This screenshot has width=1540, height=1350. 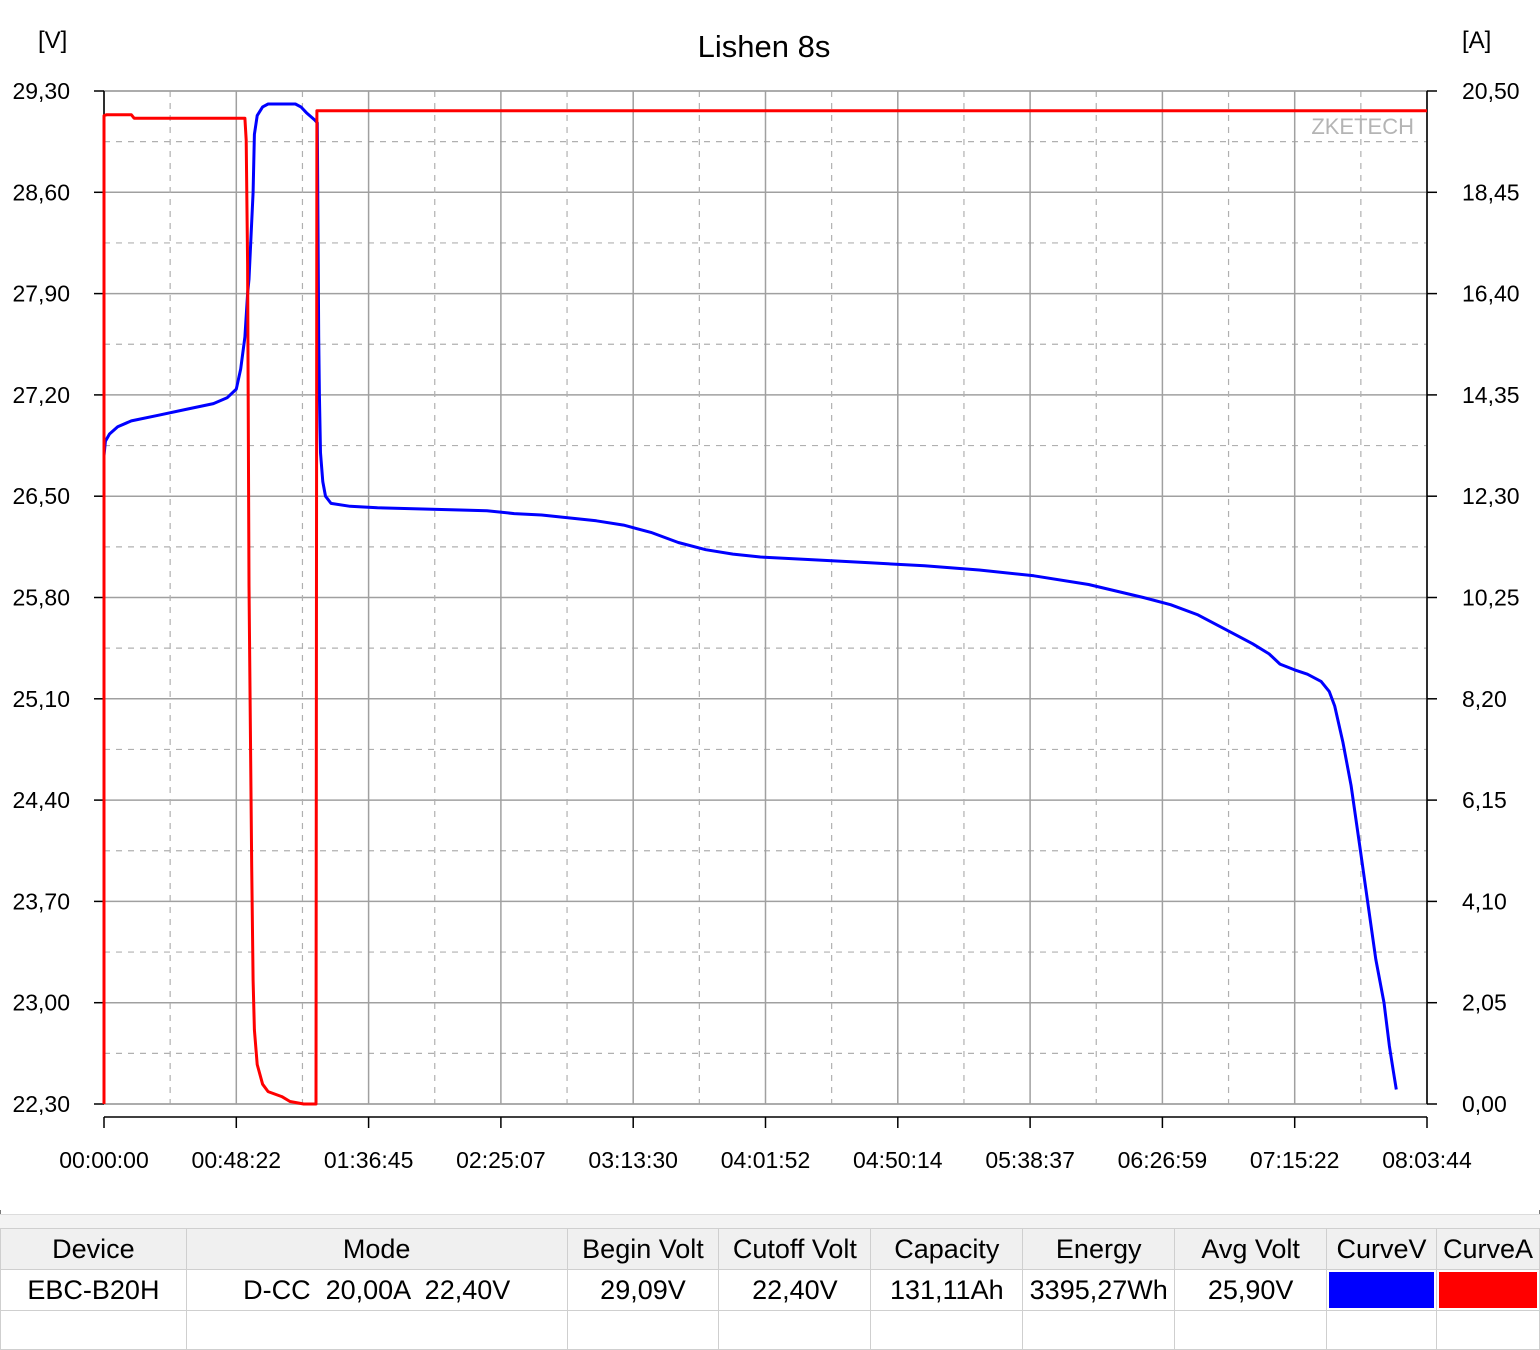 What do you see at coordinates (1163, 1160) in the screenshot?
I see `x-tick-label: 06:26:59` at bounding box center [1163, 1160].